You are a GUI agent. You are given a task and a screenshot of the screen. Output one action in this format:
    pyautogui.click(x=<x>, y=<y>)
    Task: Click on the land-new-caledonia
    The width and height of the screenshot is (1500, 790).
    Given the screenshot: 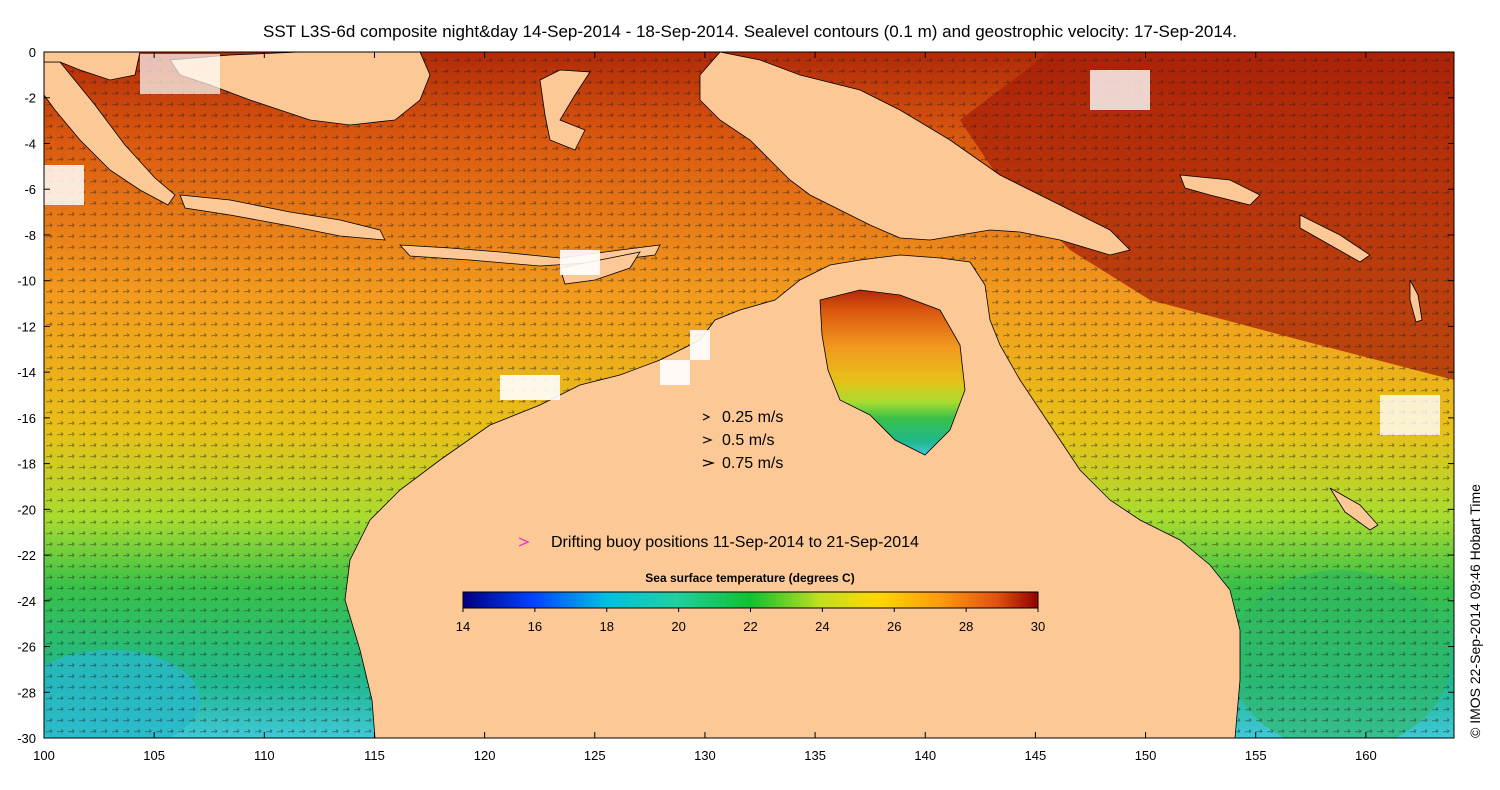 What is the action you would take?
    pyautogui.click(x=1354, y=509)
    